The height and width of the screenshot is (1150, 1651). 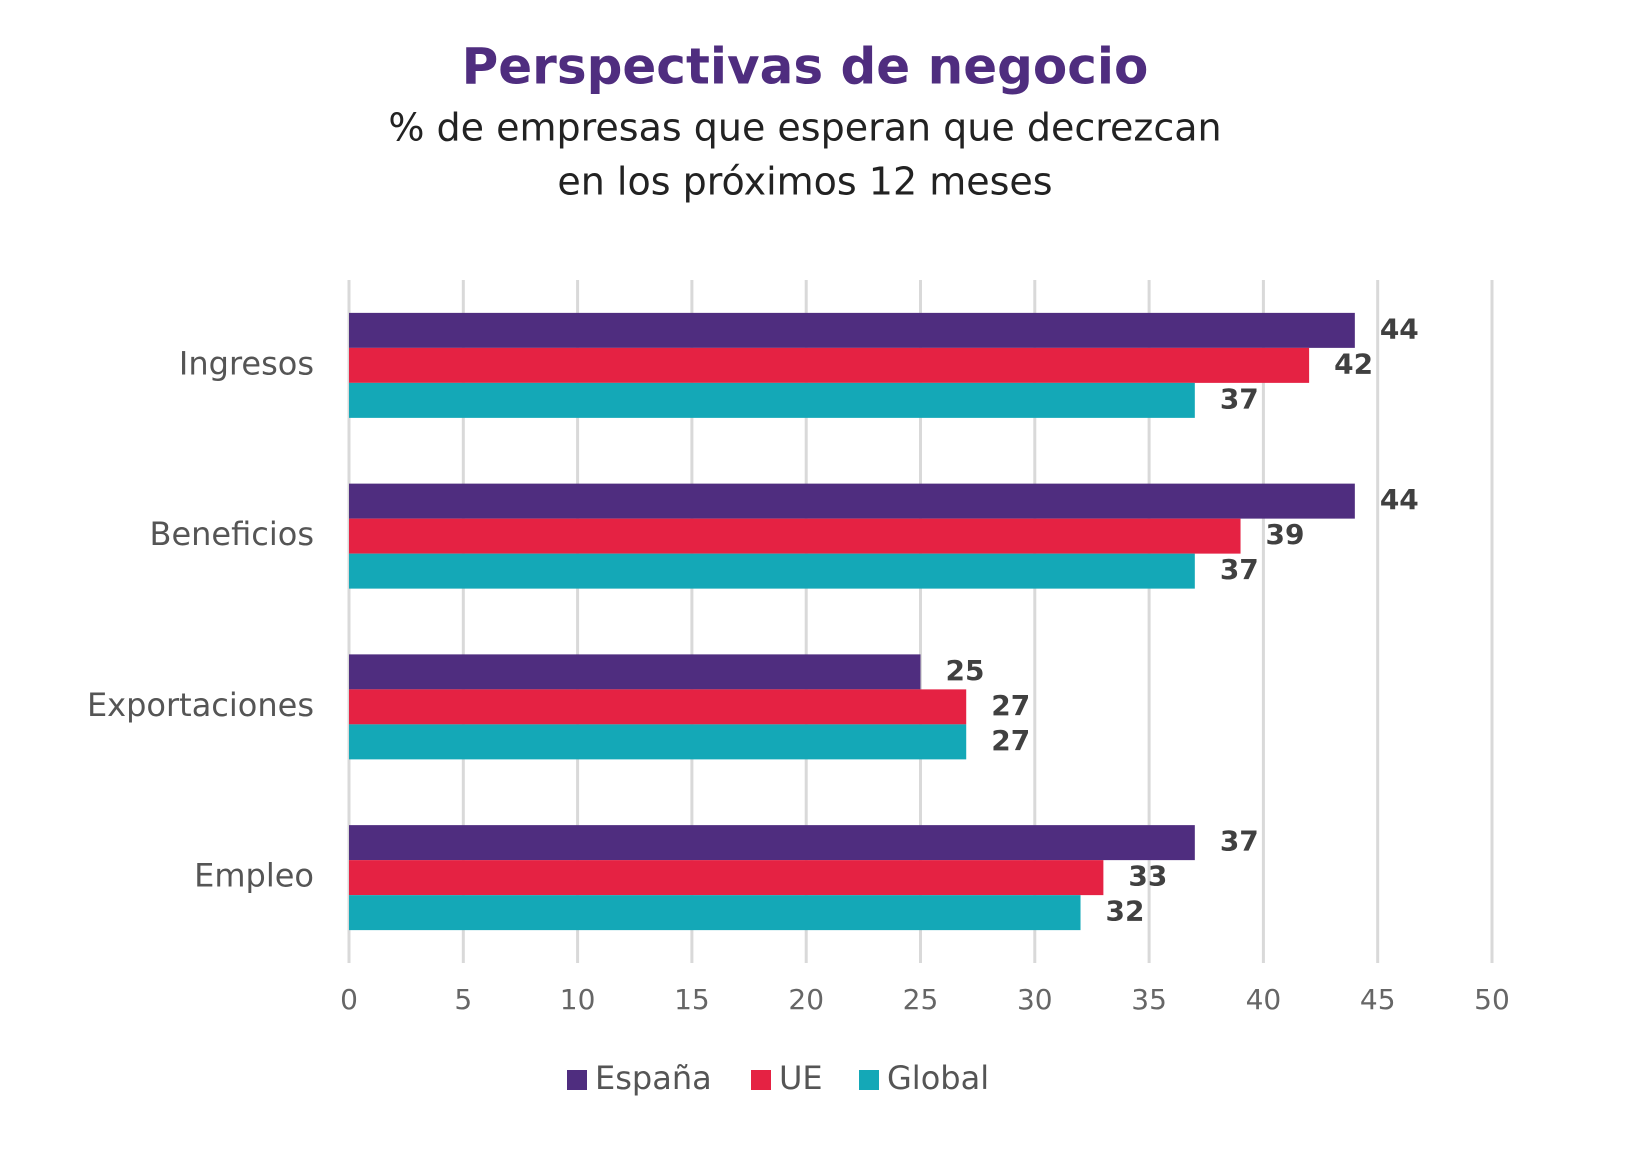 I want to click on x-tick-label: 20, so click(x=806, y=999).